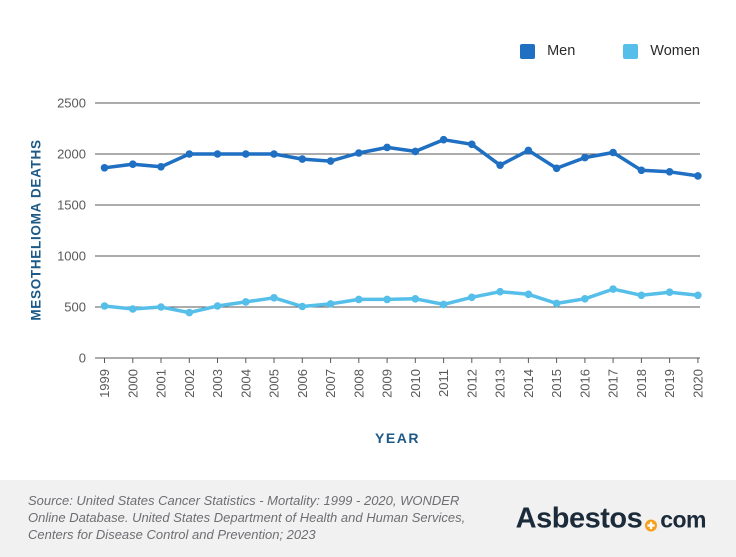  Describe the element at coordinates (528, 51) in the screenshot. I see `men-legend-swatch-icon` at that location.